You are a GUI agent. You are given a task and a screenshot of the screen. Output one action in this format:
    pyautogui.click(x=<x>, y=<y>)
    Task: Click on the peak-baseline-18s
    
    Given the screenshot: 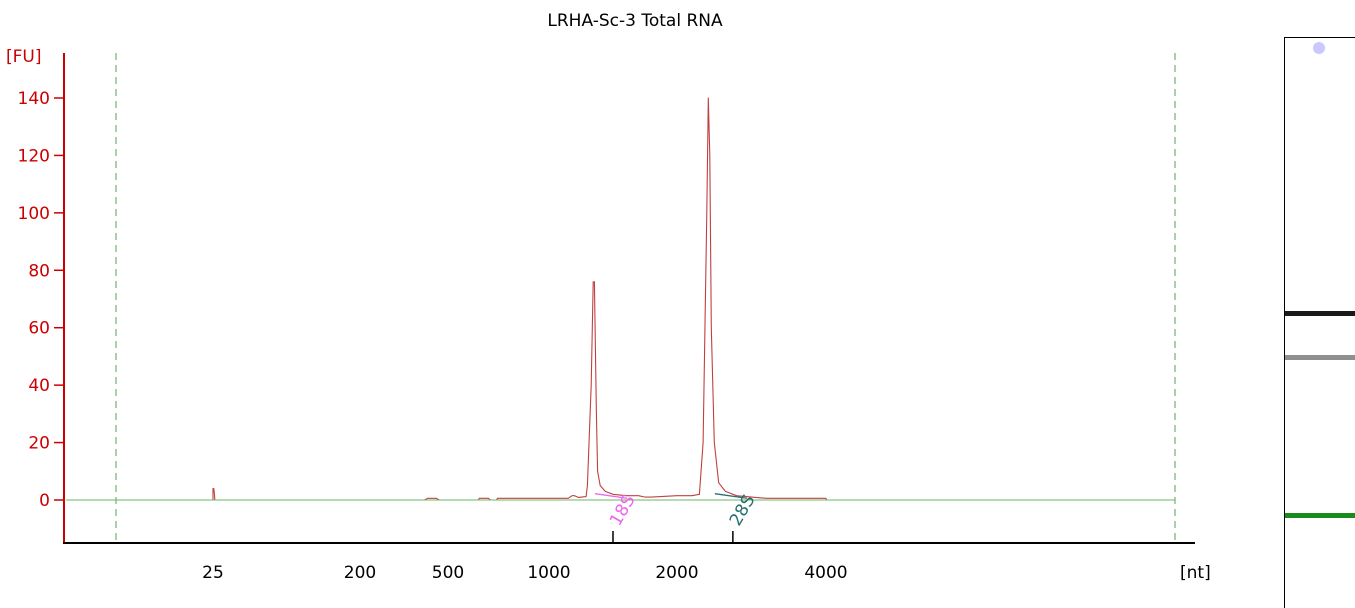 What is the action you would take?
    pyautogui.click(x=611, y=496)
    